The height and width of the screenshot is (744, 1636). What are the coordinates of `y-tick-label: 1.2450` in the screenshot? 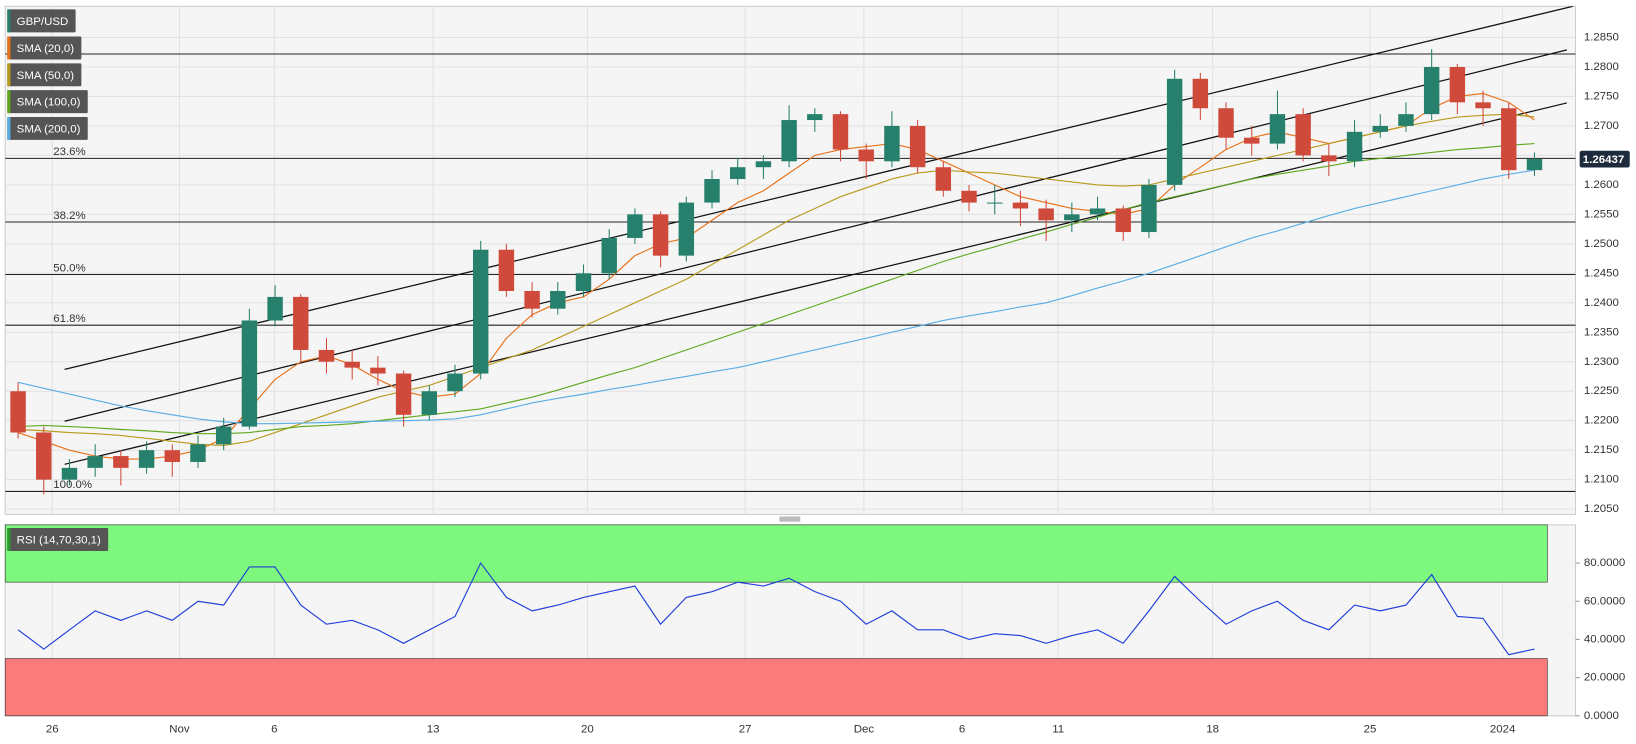 It's located at (1601, 273).